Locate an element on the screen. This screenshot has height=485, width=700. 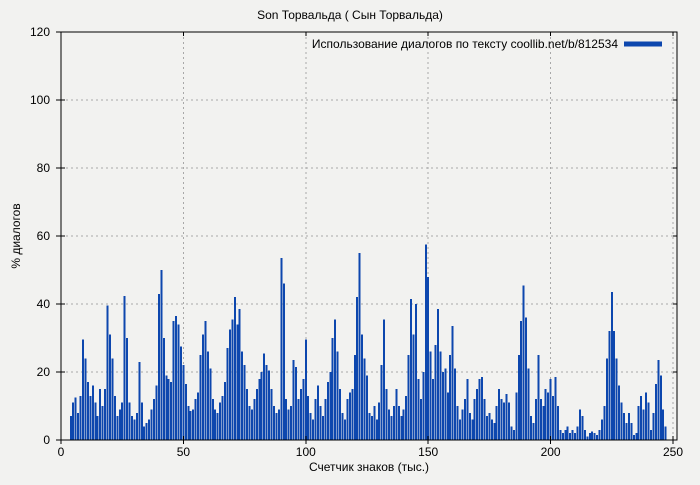
x-tick-label: 100 is located at coordinates (306, 452).